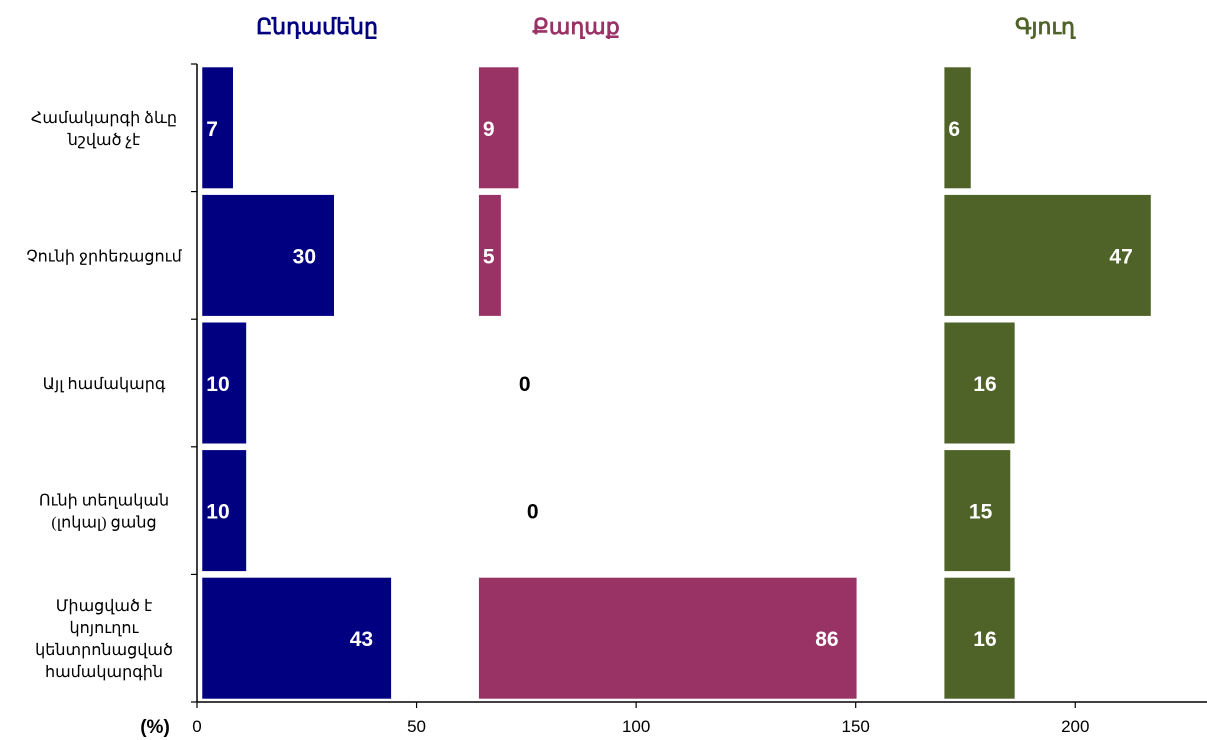 The image size is (1207, 740). Describe the element at coordinates (104, 256) in the screenshot. I see `category-label: Չունի ջրհեռացում` at that location.